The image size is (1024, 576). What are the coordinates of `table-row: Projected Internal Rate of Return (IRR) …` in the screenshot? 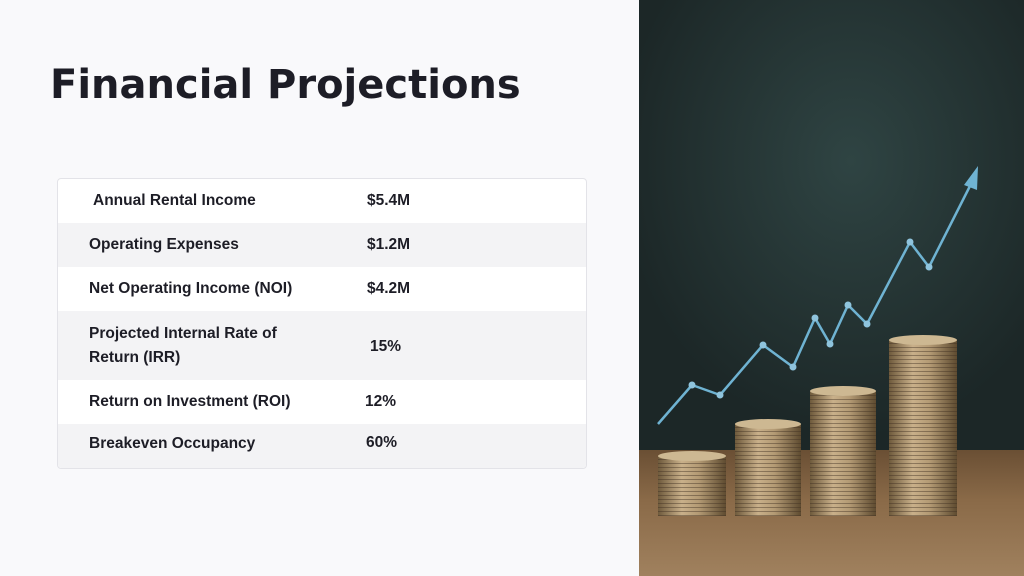 It's located at (322, 345).